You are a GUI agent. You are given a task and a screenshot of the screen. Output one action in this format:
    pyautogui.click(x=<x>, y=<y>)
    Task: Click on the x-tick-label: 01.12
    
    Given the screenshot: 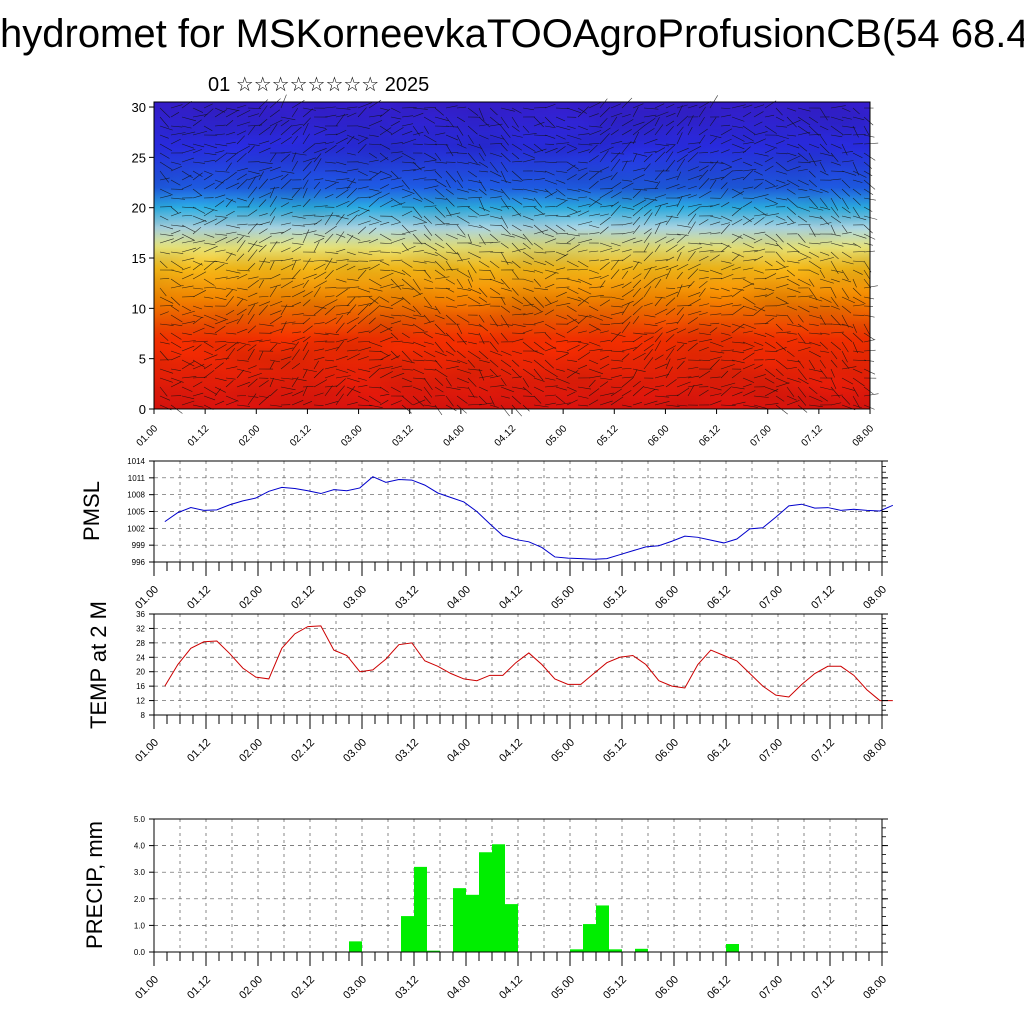 What is the action you would take?
    pyautogui.click(x=199, y=751)
    